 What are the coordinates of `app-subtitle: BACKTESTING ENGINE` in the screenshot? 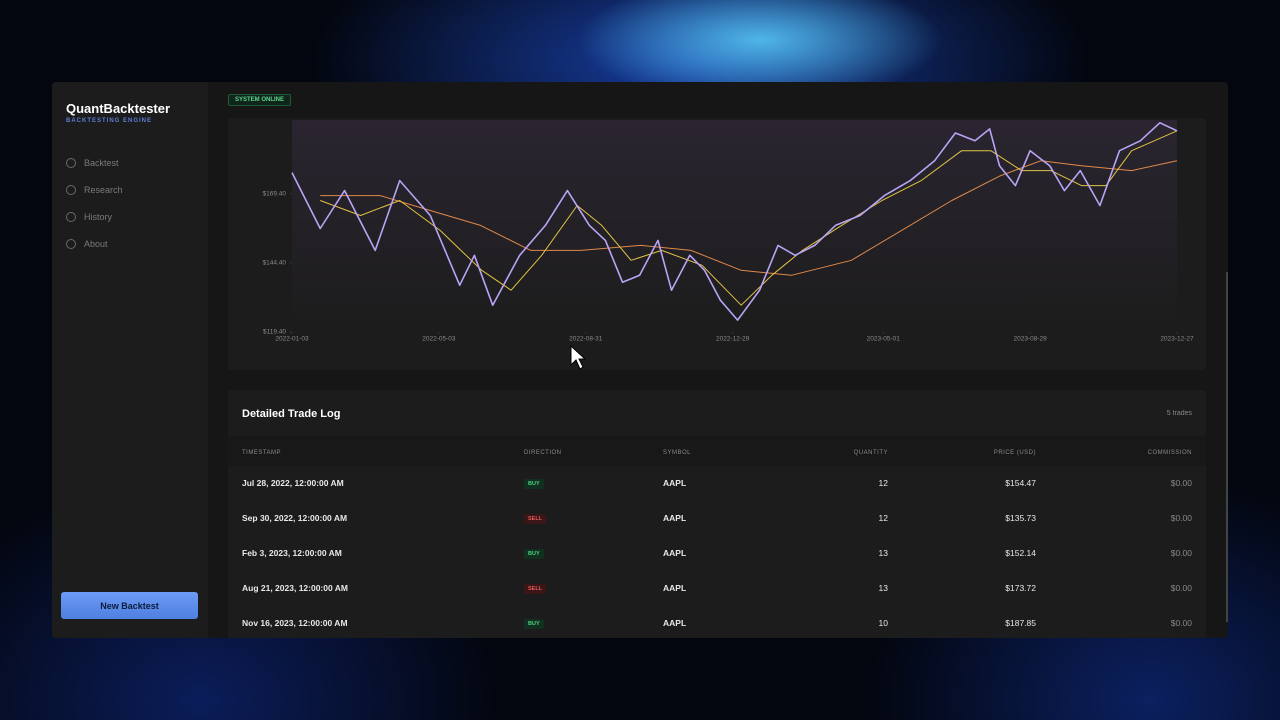 It's located at (109, 121).